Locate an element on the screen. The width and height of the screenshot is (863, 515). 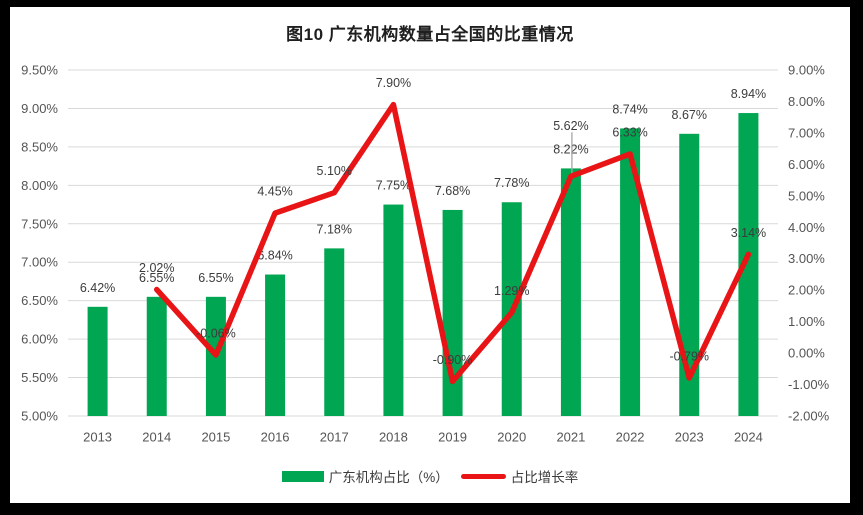
left-axis-tick: 8.00% is located at coordinates (39, 185).